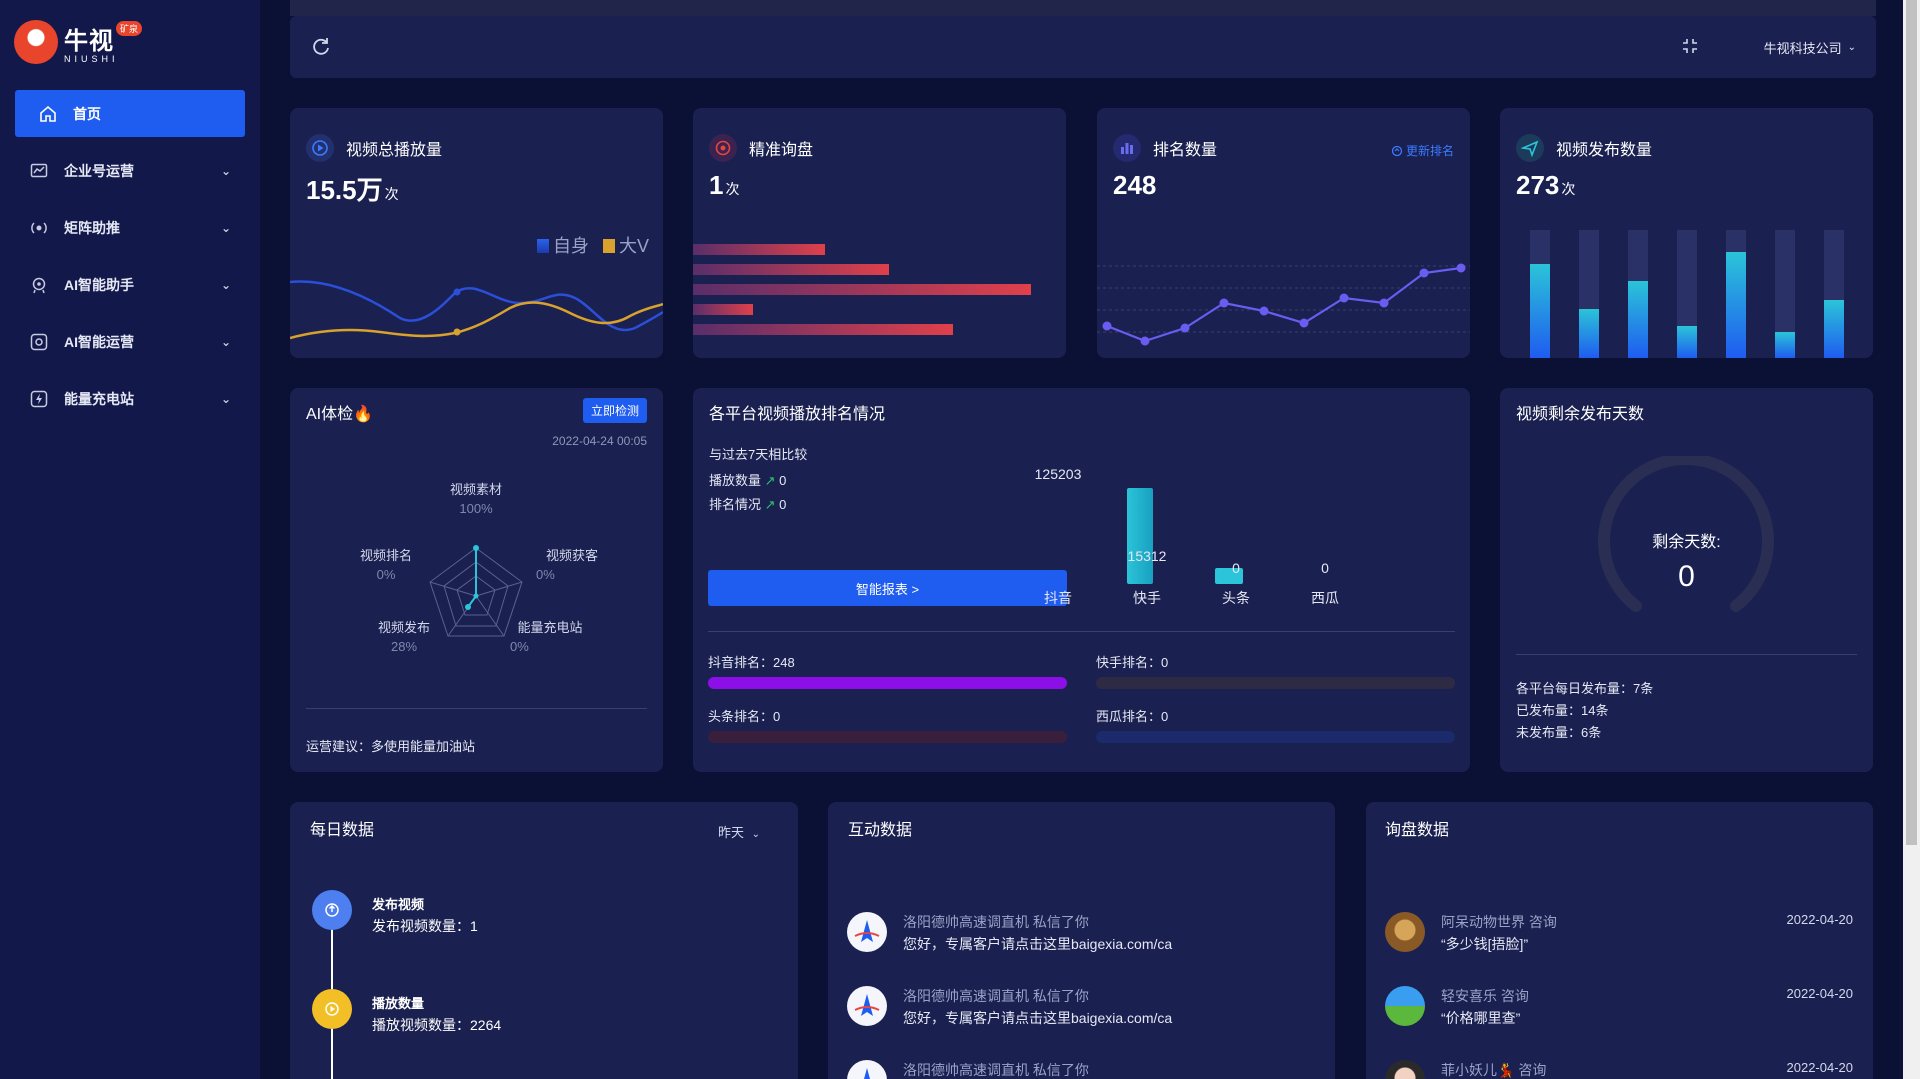  What do you see at coordinates (1325, 598) in the screenshot?
I see `platform-name: 西瓜` at bounding box center [1325, 598].